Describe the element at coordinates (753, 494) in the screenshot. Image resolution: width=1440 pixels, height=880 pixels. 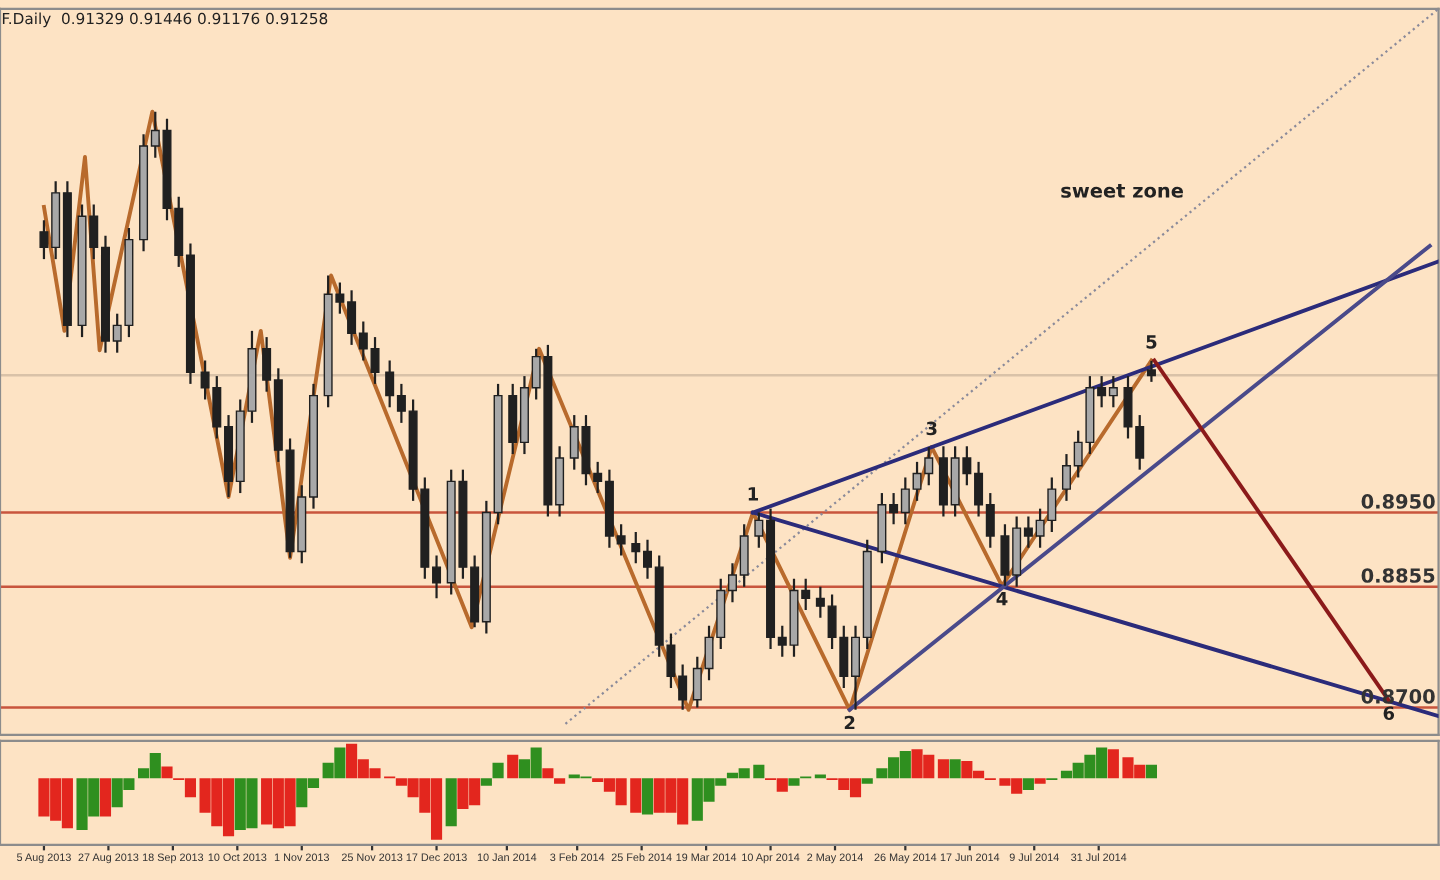
I see `annotation: 1` at that location.